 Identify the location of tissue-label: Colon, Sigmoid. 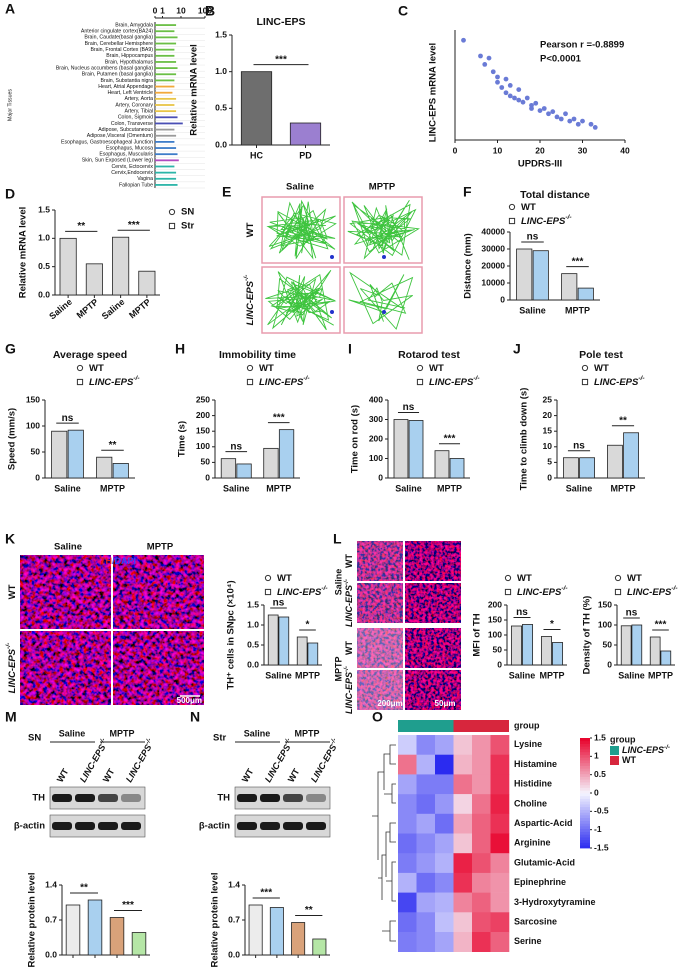
(135, 118).